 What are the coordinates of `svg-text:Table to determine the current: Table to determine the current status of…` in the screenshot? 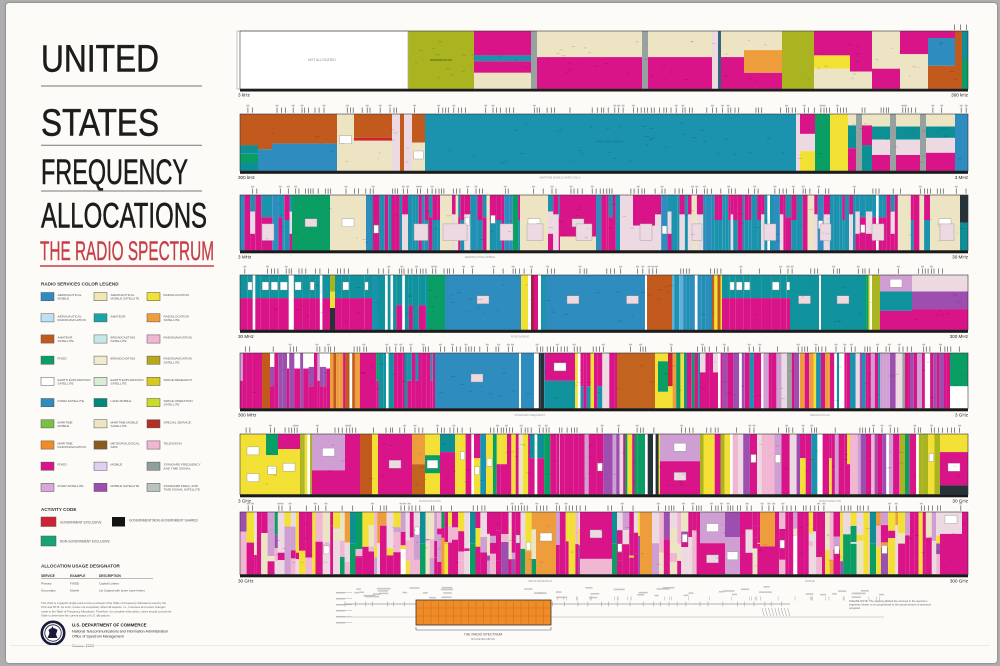 It's located at (76, 616).